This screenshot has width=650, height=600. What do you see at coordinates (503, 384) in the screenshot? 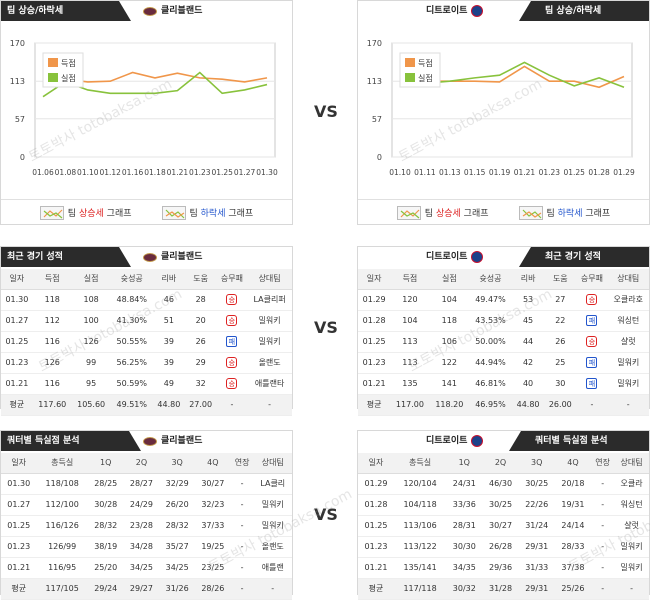
I see `table-row: 01.21 135 141 46.81% 40 30 패 밀워키` at bounding box center [503, 384].